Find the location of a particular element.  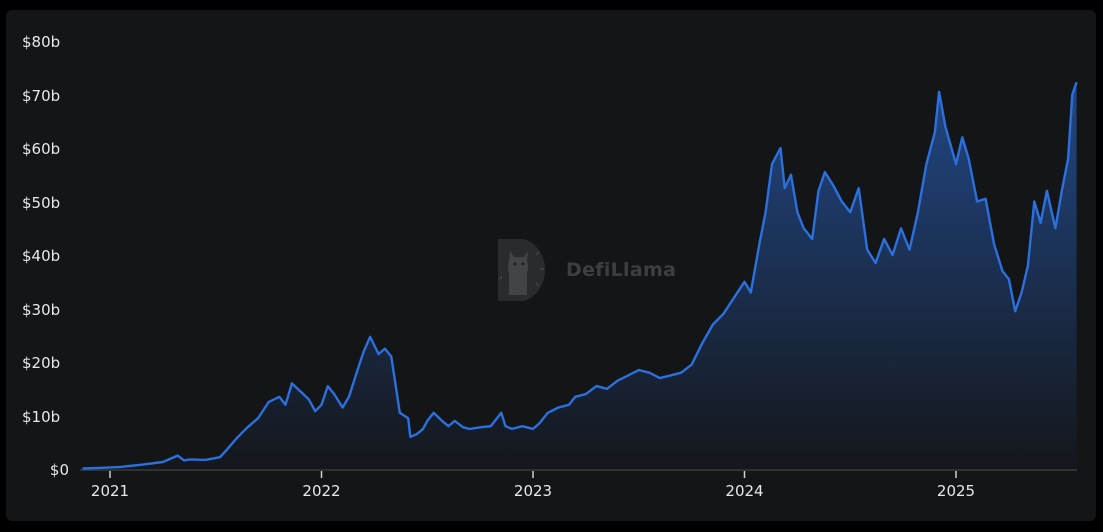

x-tick-label: 2022 is located at coordinates (321, 491).